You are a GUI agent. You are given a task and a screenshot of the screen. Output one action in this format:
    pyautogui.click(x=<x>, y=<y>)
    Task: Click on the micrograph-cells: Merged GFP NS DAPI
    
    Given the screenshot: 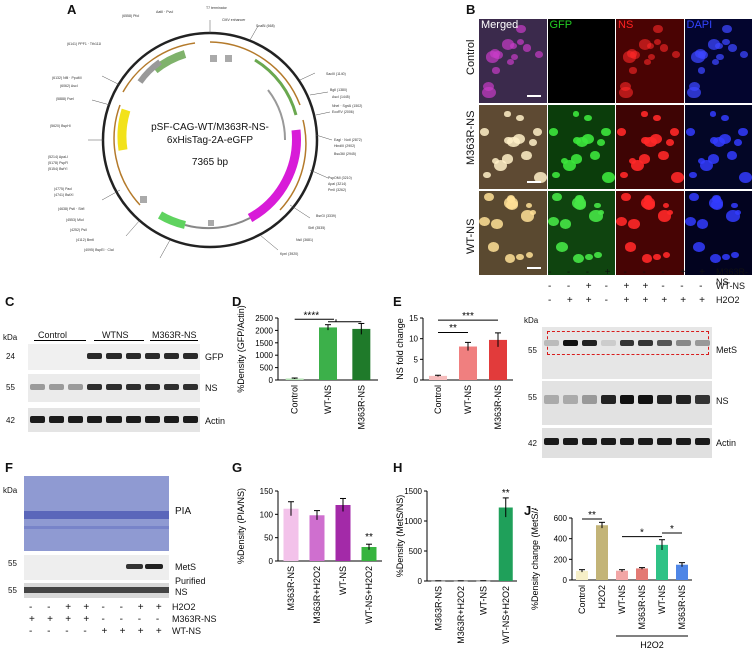 What is the action you would take?
    pyautogui.click(x=616, y=147)
    